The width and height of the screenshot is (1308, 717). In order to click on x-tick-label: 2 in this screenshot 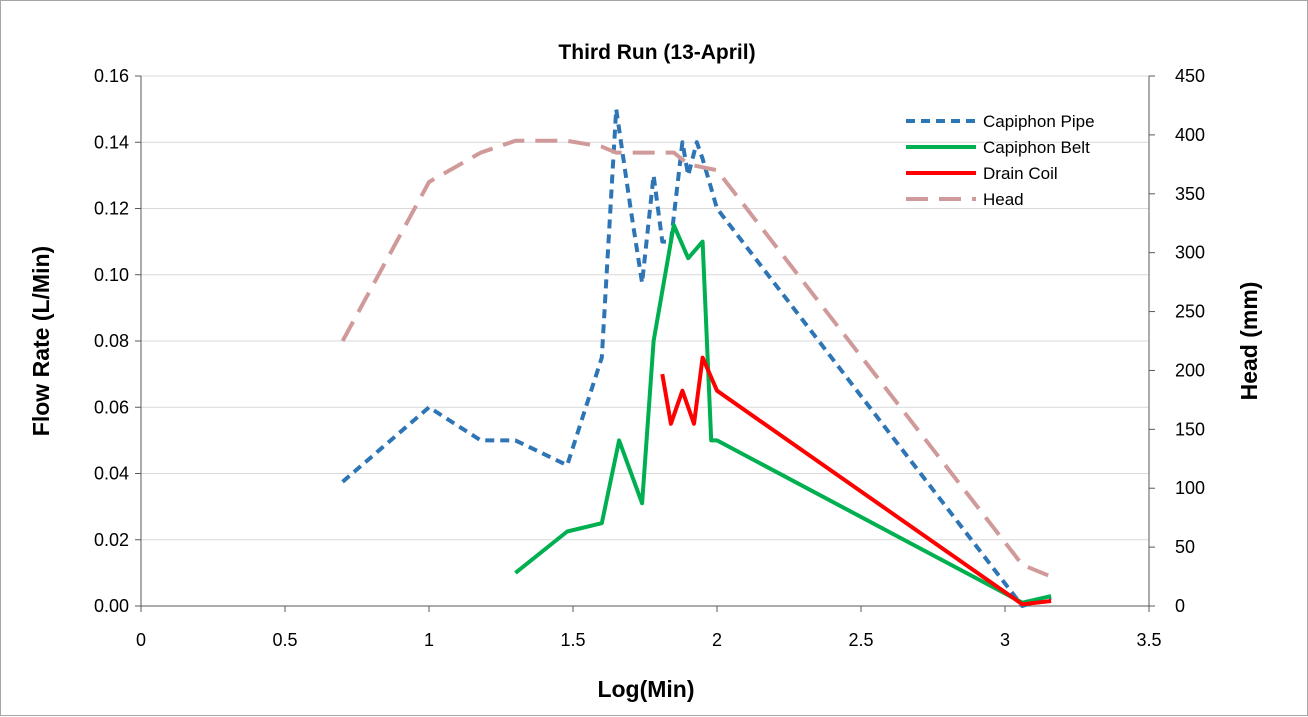, I will do `click(717, 640)`.